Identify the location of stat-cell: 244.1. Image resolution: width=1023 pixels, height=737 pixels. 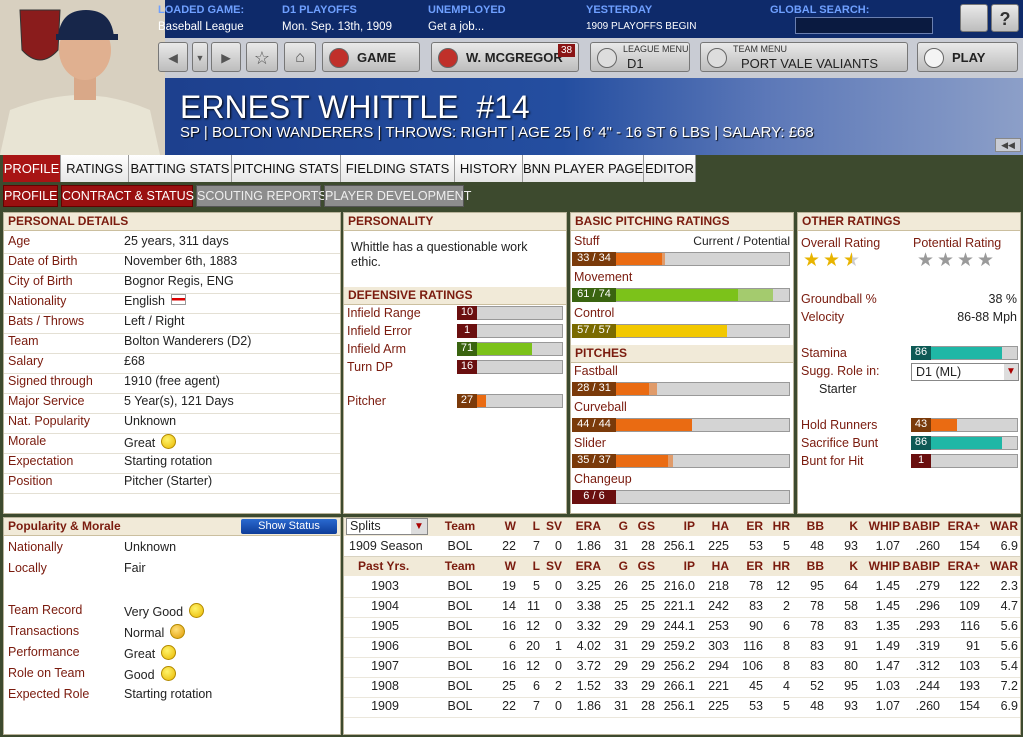
(679, 626).